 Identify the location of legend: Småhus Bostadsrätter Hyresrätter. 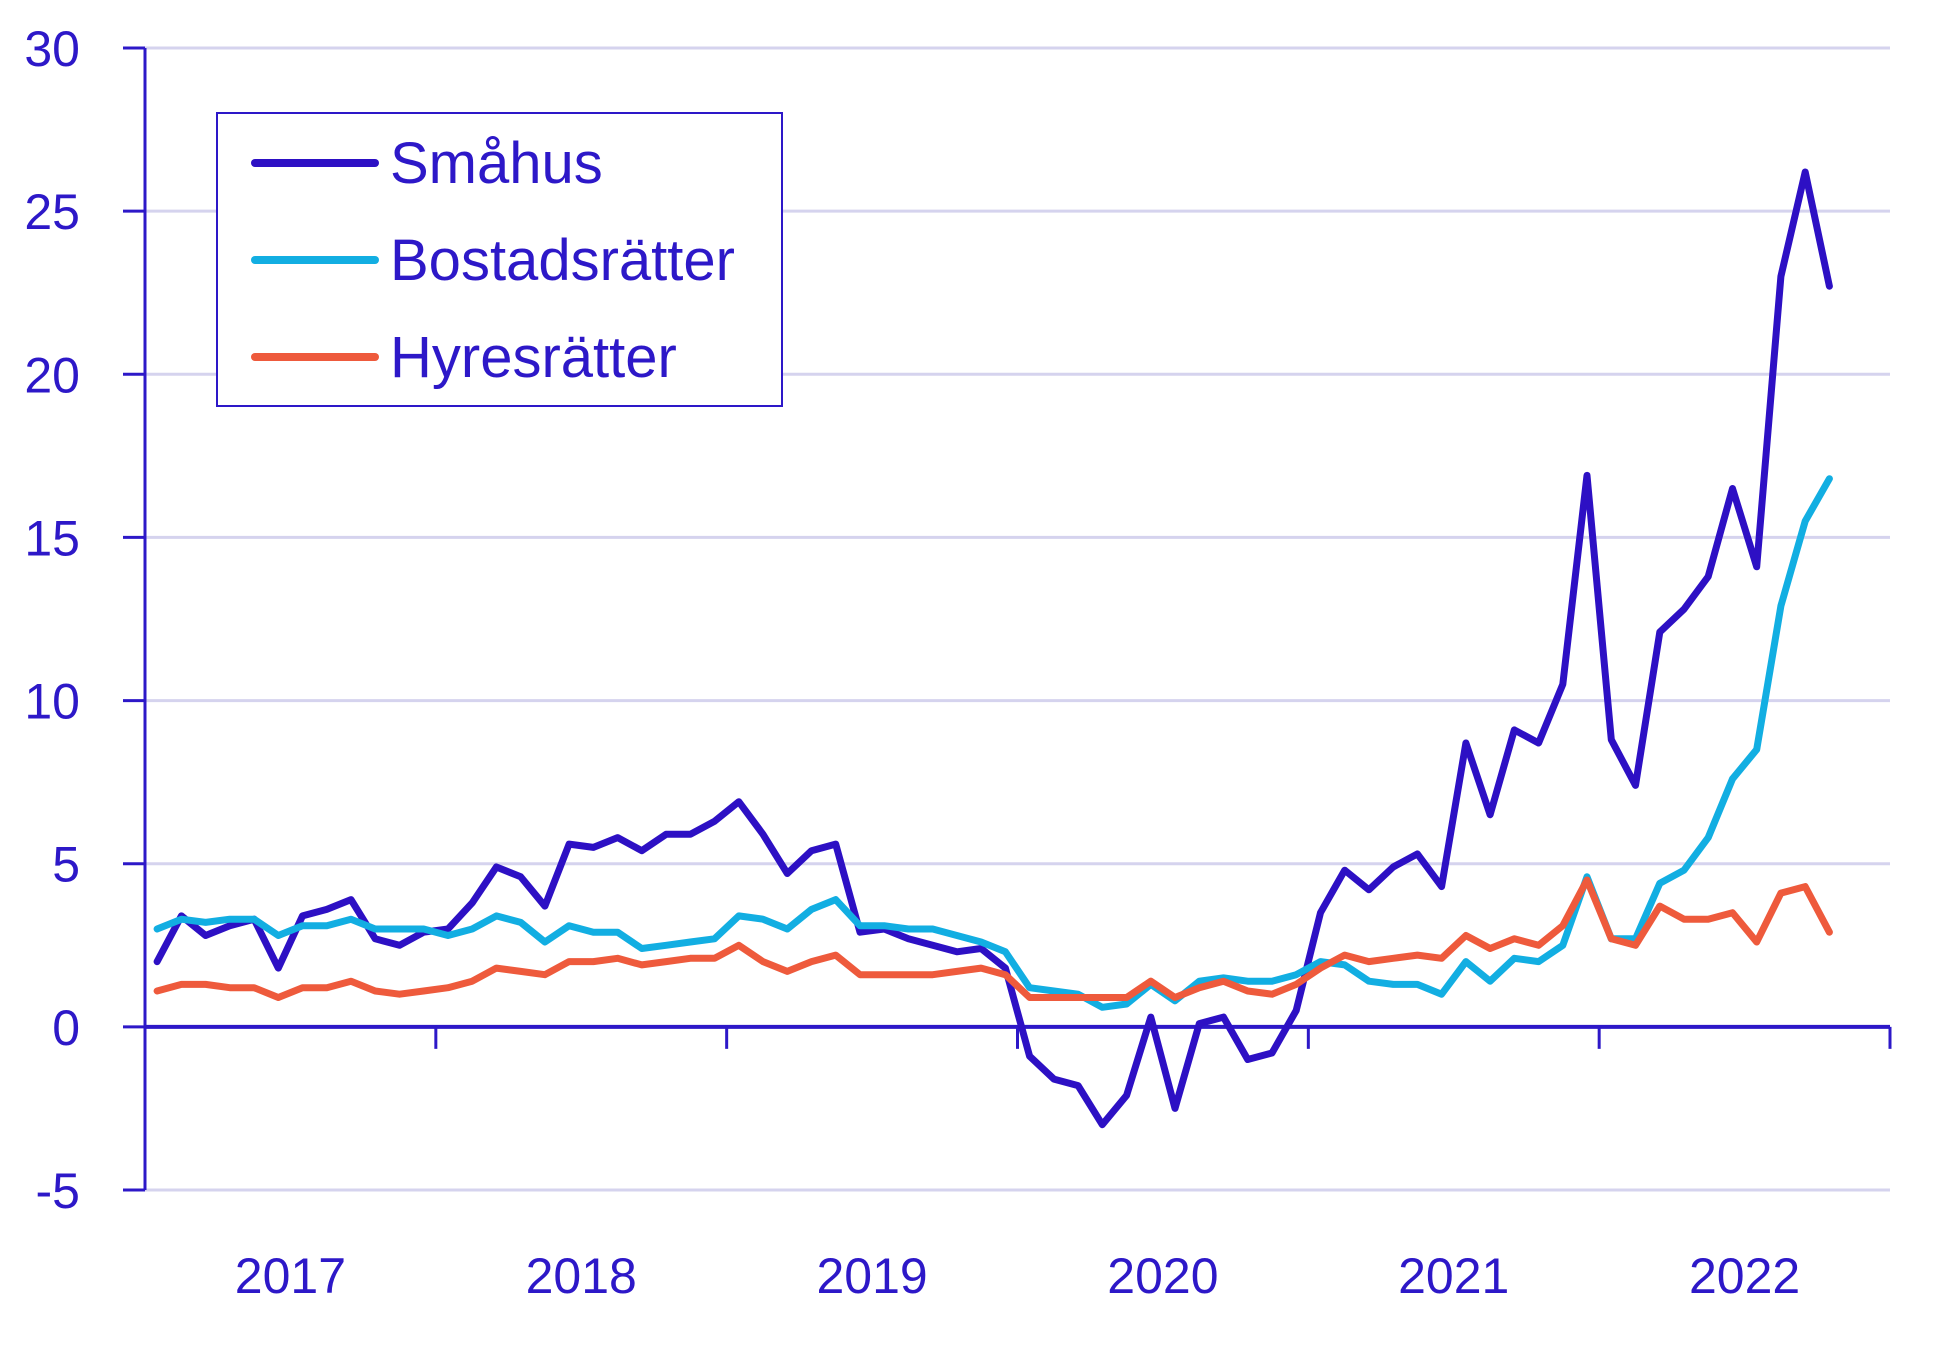
(499, 259).